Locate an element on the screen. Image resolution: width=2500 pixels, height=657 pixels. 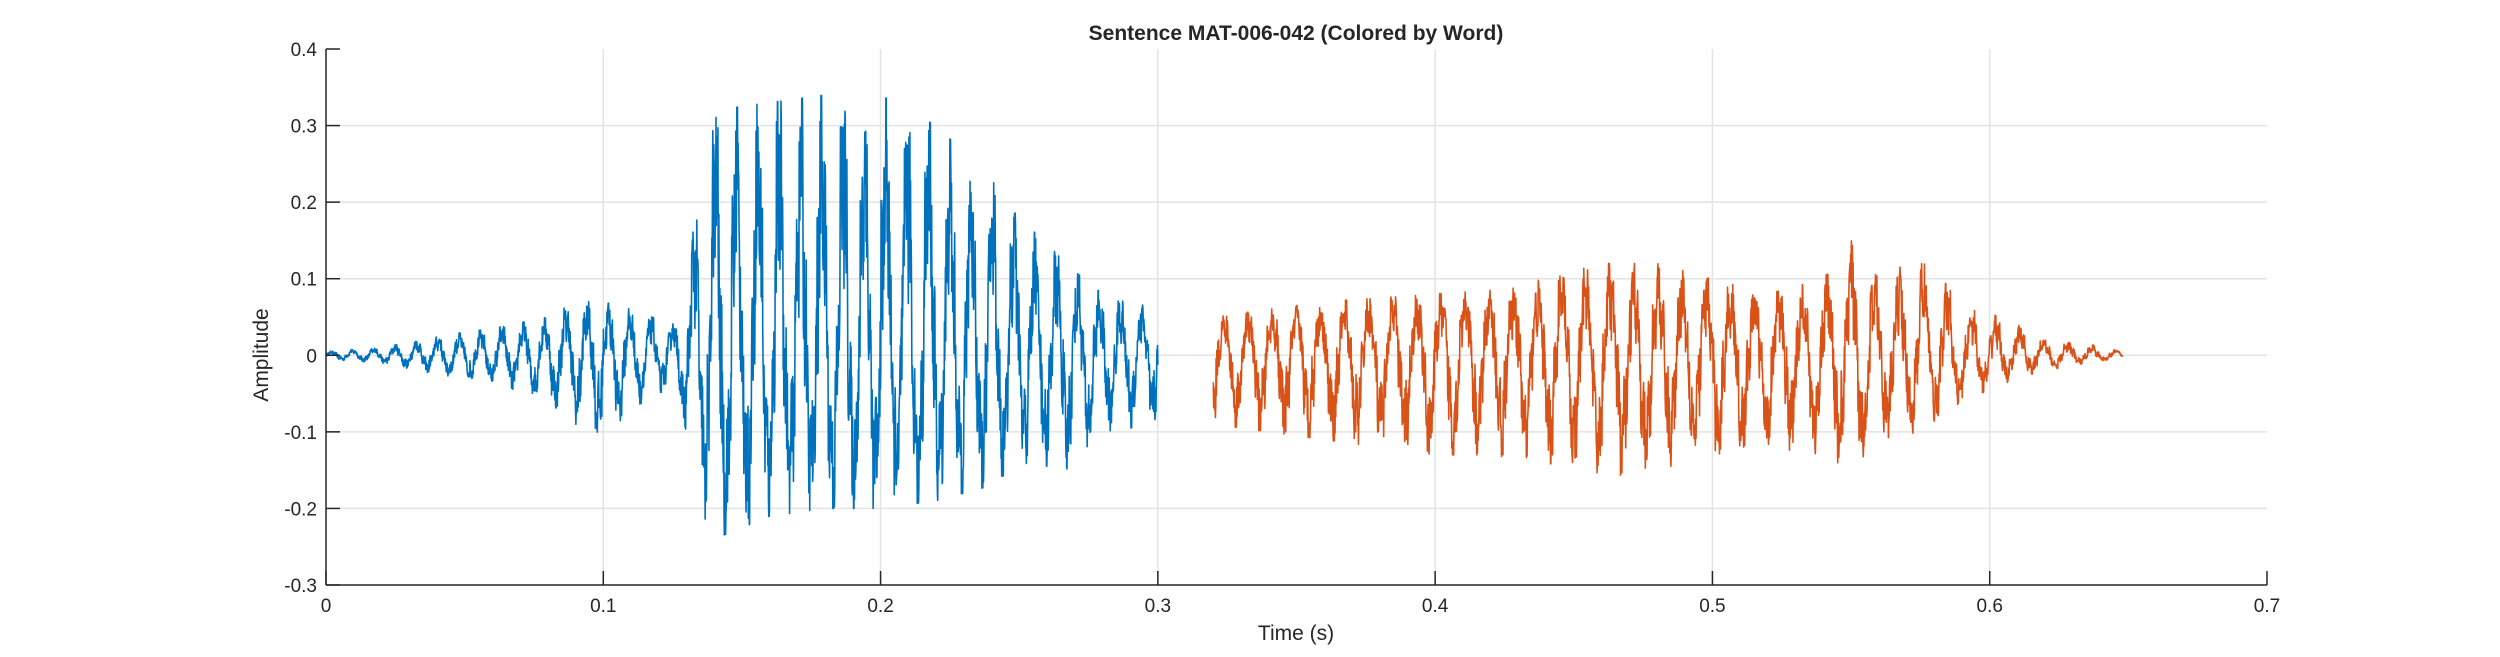
y-tick-label: 0.2 is located at coordinates (304, 203).